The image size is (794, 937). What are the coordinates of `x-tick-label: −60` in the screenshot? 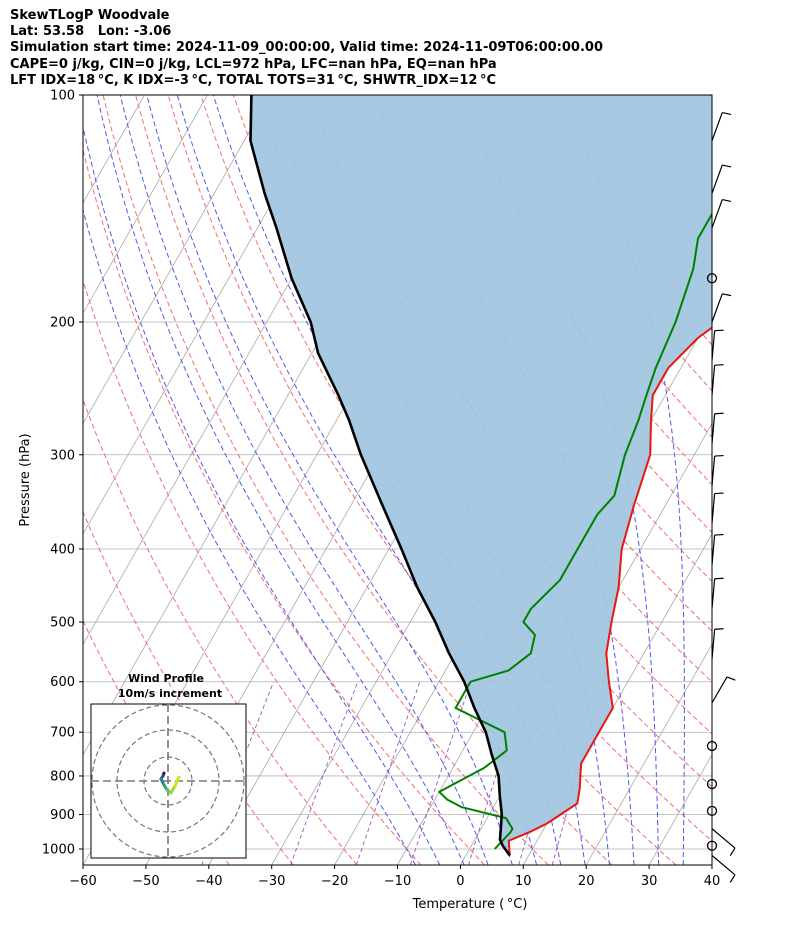 It's located at (82, 881).